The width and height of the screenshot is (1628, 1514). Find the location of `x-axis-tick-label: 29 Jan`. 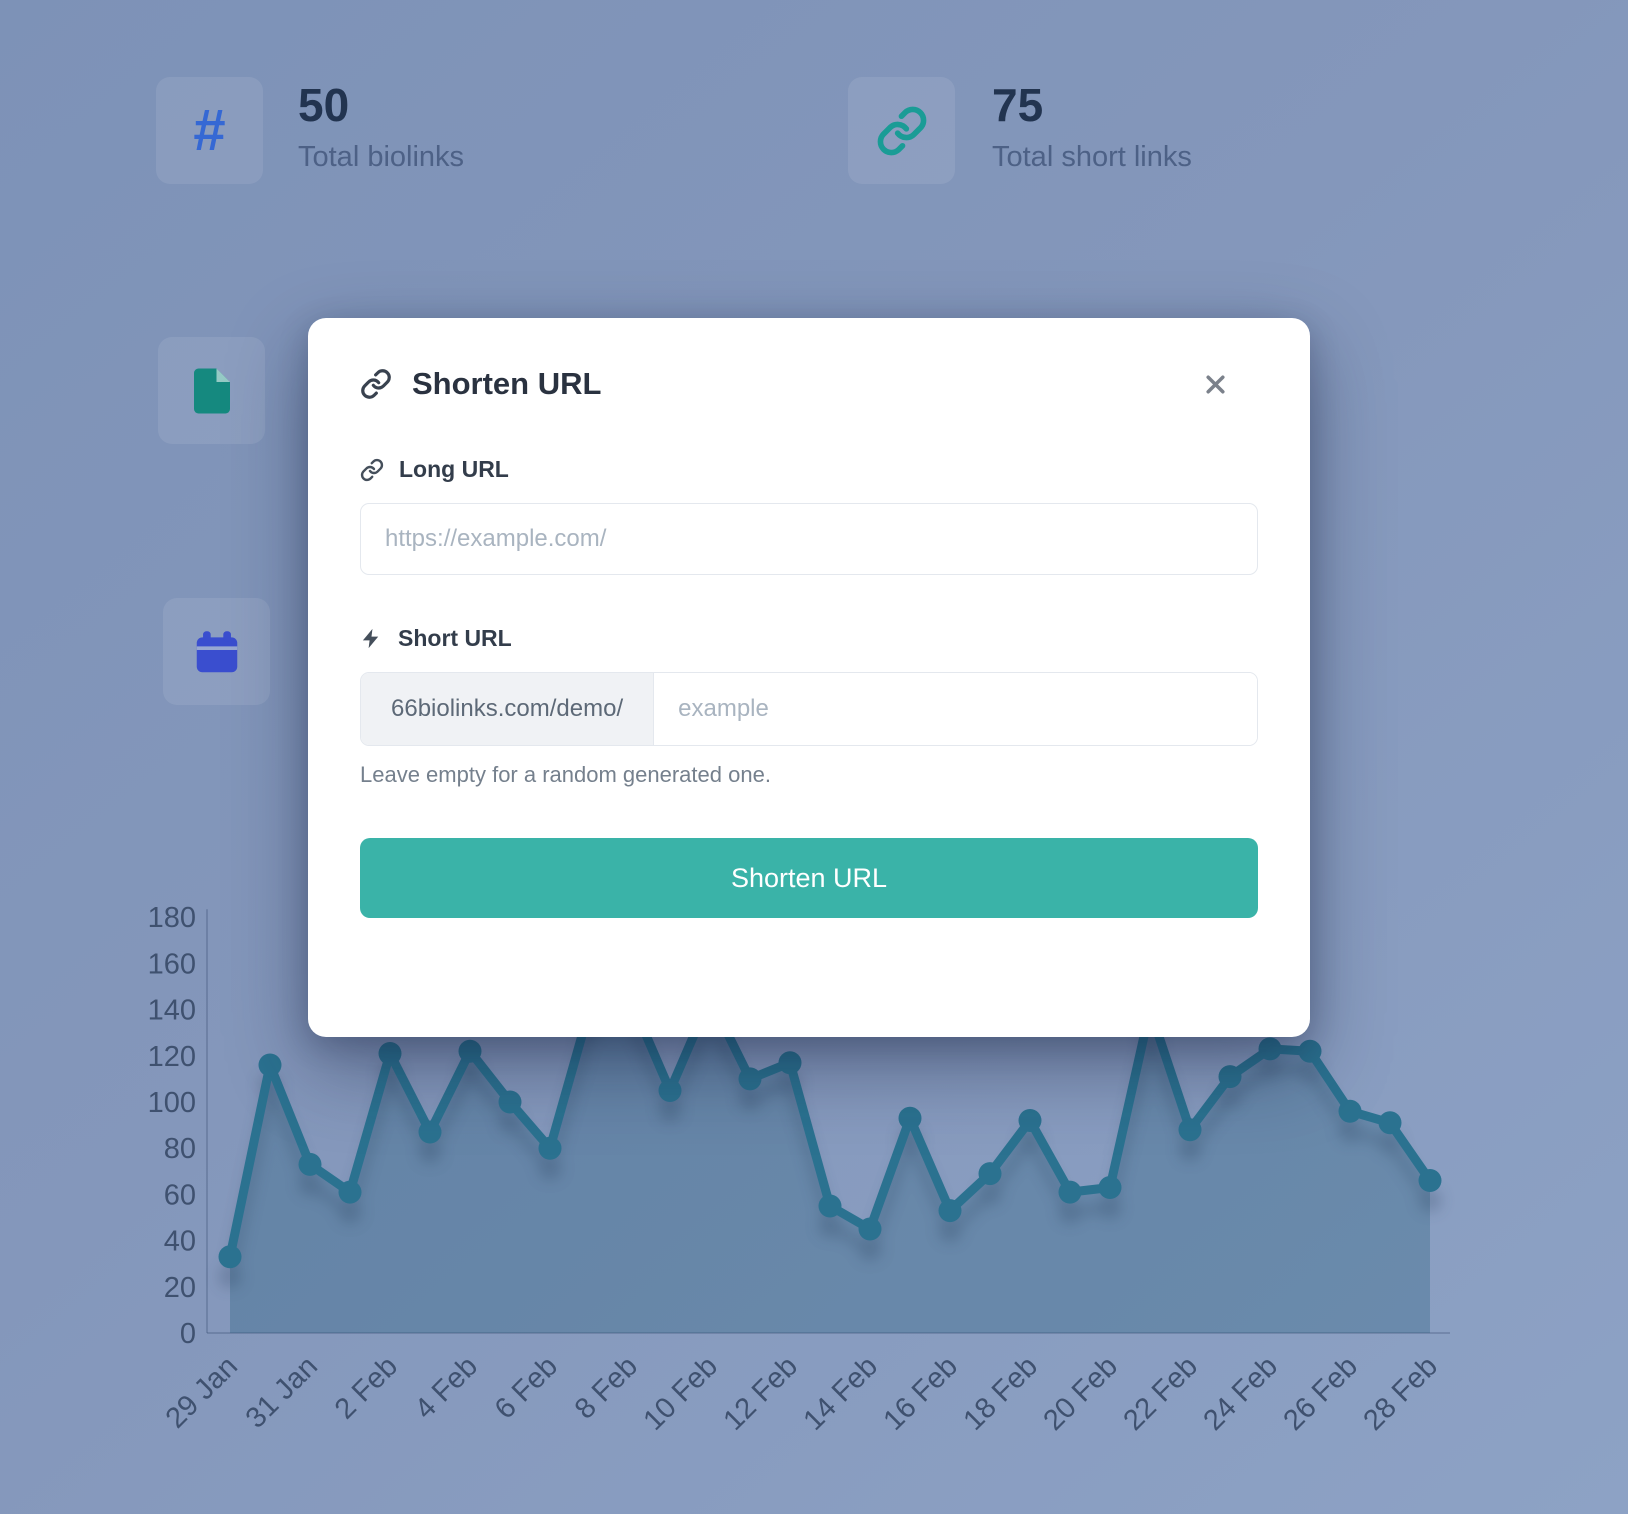

x-axis-tick-label: 29 Jan is located at coordinates (202, 1392).